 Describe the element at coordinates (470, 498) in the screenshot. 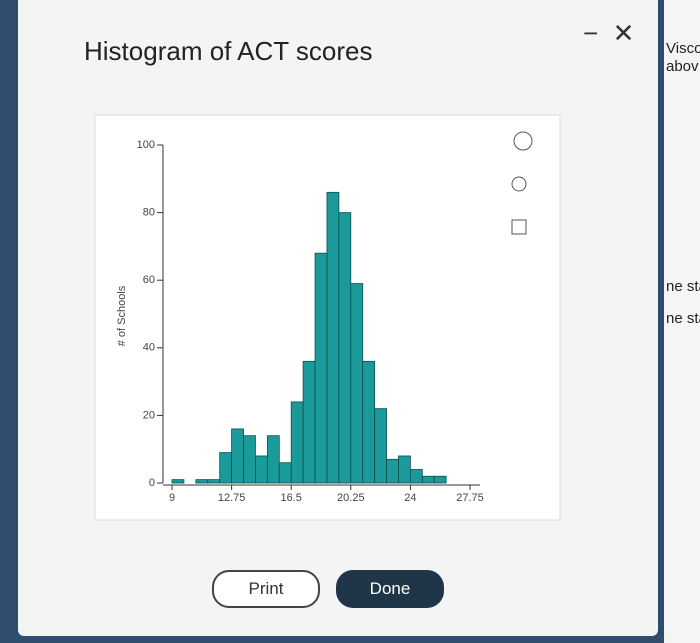

I see `x-tick-label: 27.75` at that location.